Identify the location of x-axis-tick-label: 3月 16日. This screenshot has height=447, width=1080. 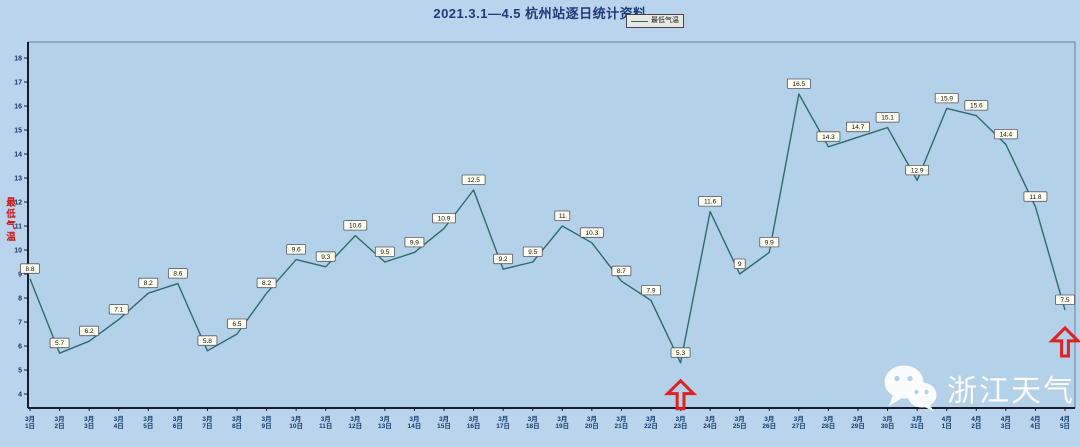
(474, 422).